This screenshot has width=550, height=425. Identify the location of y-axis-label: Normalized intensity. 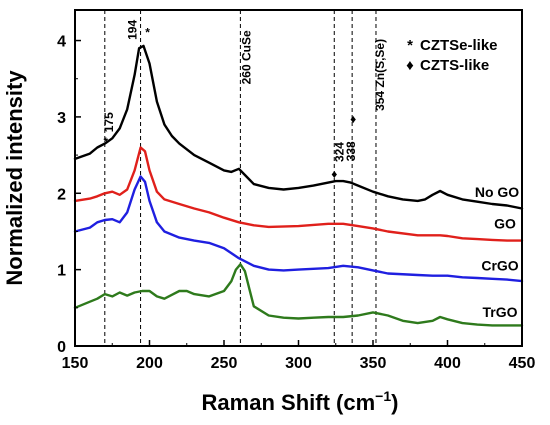
(14, 178).